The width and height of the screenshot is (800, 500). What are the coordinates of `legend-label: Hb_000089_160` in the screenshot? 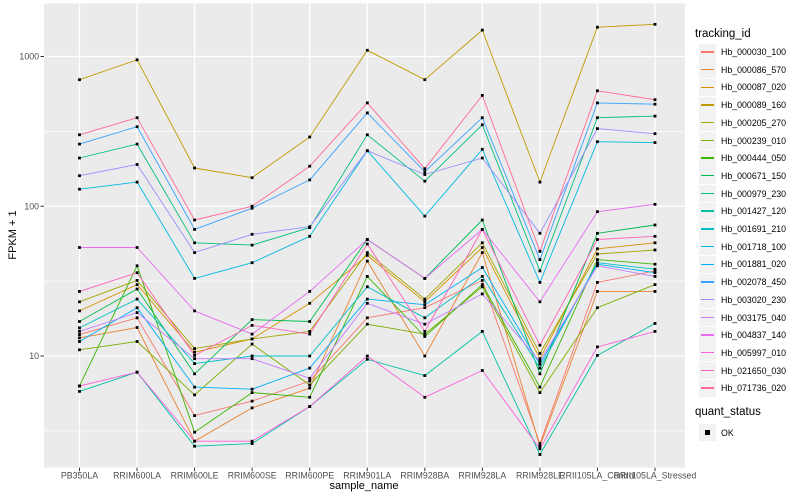 It's located at (754, 105).